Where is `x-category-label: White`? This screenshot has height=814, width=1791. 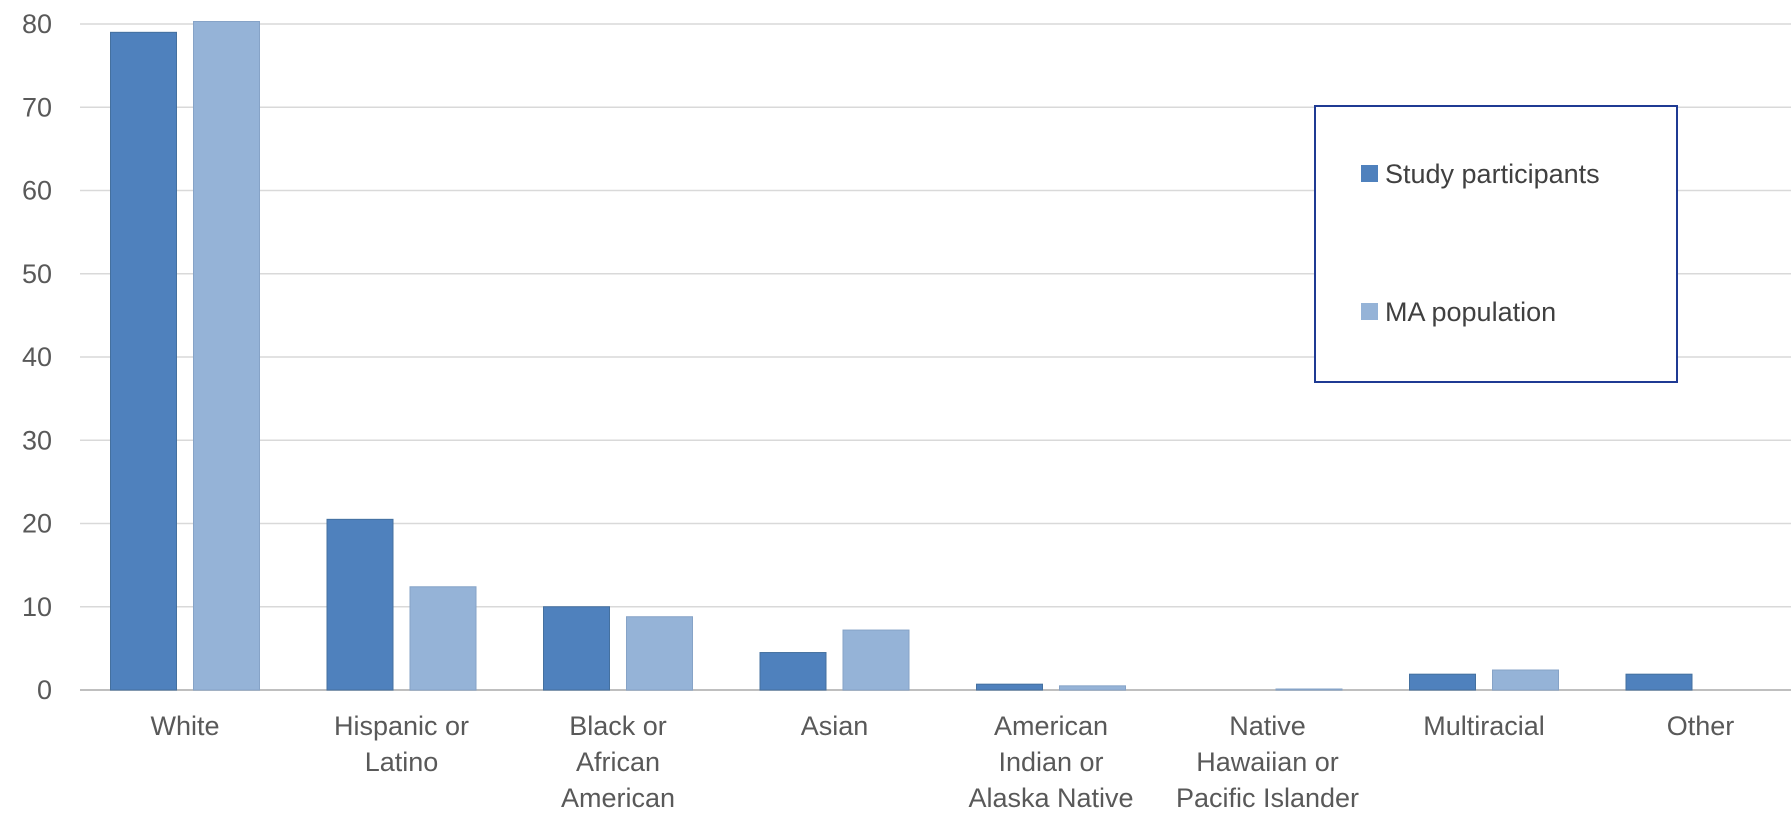 x-category-label: White is located at coordinates (184, 726).